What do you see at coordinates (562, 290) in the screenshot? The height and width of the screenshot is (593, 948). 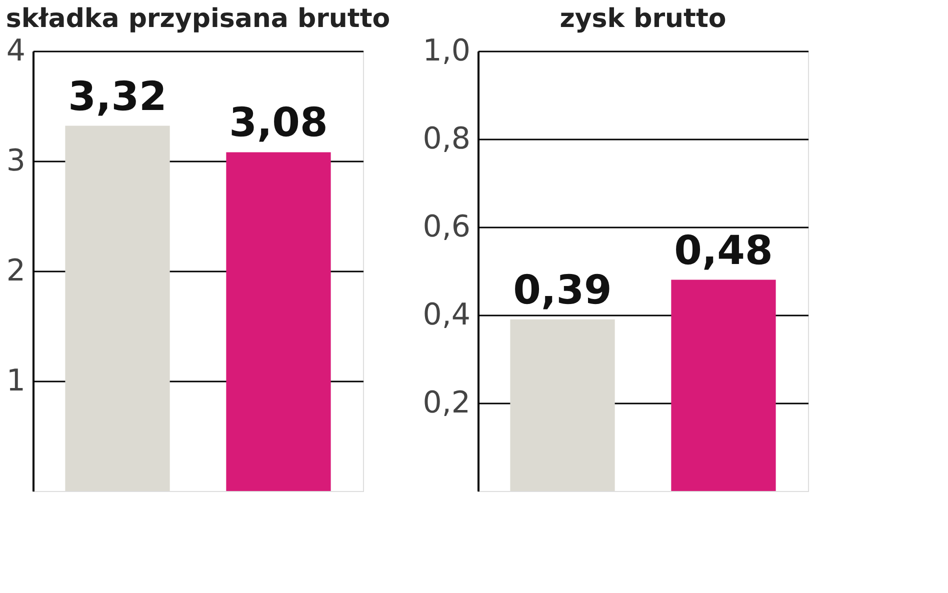 I see `data-label: 0,39` at bounding box center [562, 290].